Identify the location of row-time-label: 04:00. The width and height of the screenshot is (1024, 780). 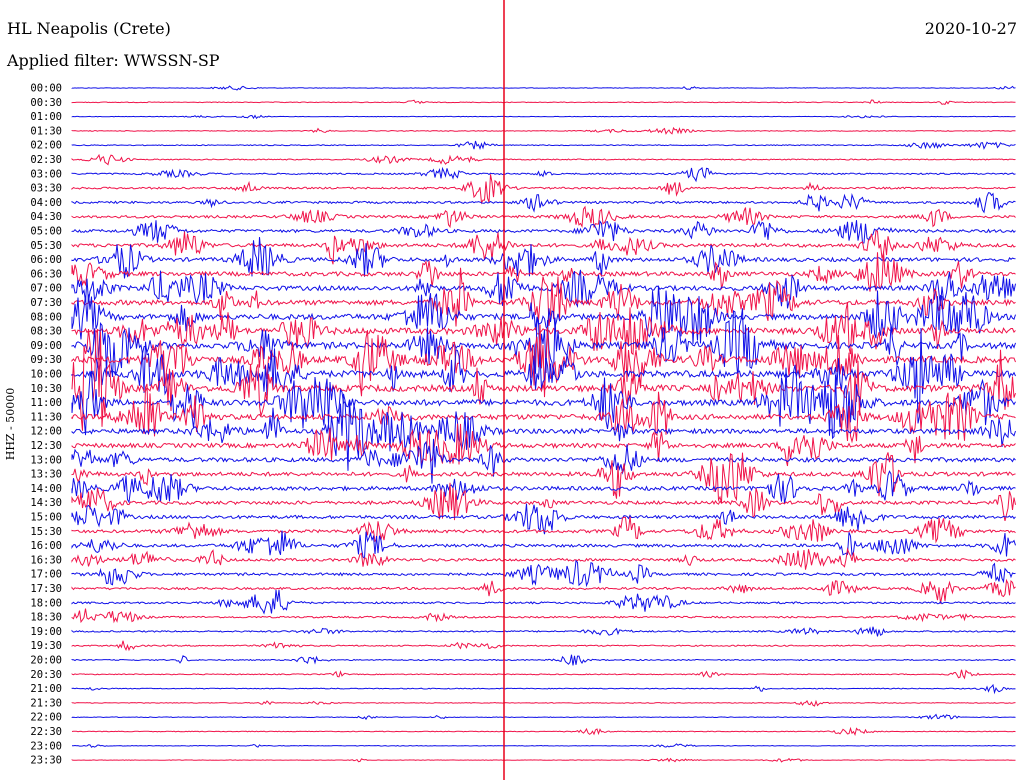
(46, 203).